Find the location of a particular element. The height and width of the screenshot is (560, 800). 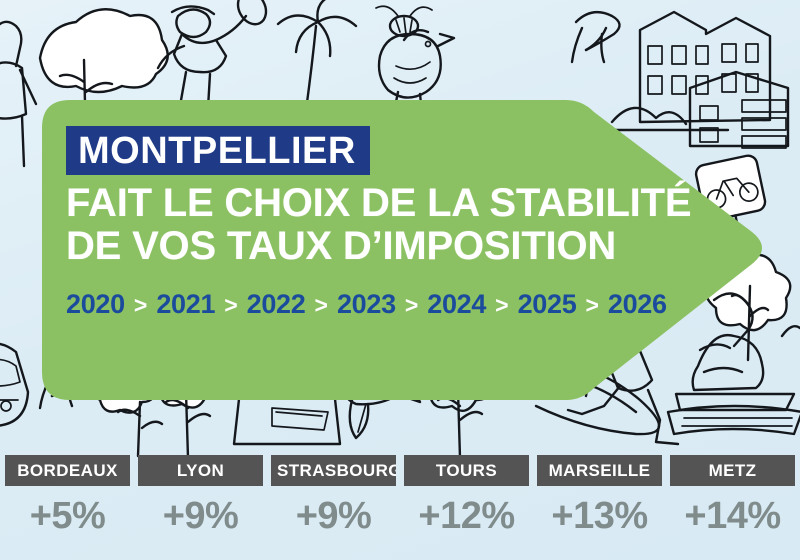

city-card: LYON +9% is located at coordinates (200, 496).